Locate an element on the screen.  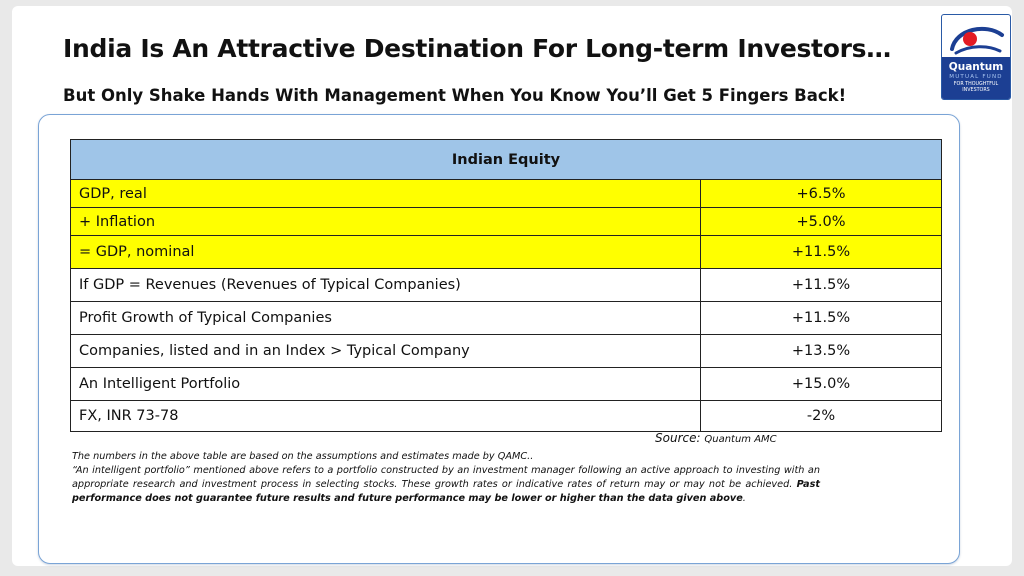
logo-tagline-2: INVESTORS is located at coordinates (976, 90).